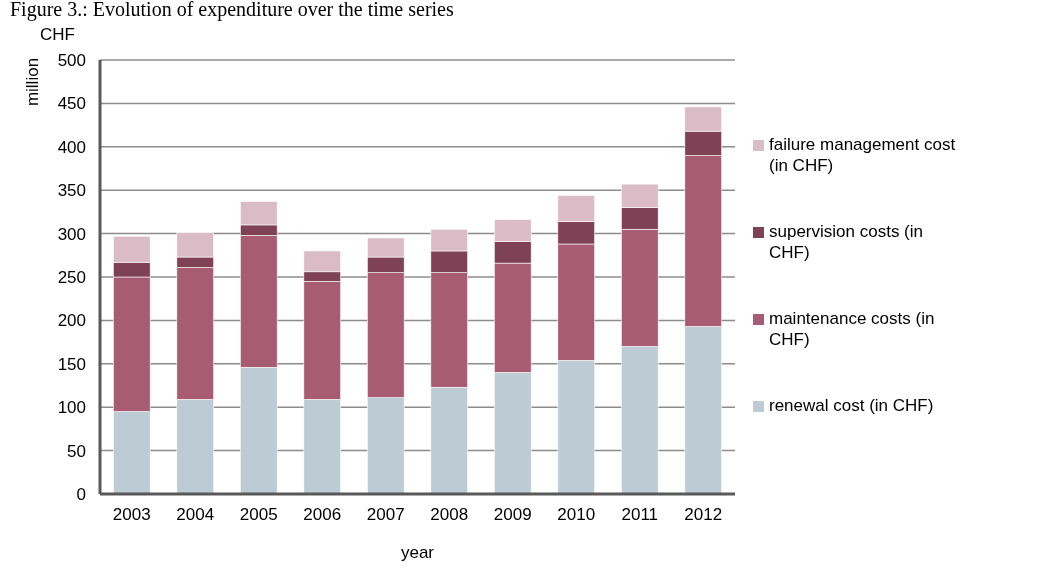 The width and height of the screenshot is (1062, 574). What do you see at coordinates (862, 155) in the screenshot?
I see `legend-label: failure management cost (in CHF)` at bounding box center [862, 155].